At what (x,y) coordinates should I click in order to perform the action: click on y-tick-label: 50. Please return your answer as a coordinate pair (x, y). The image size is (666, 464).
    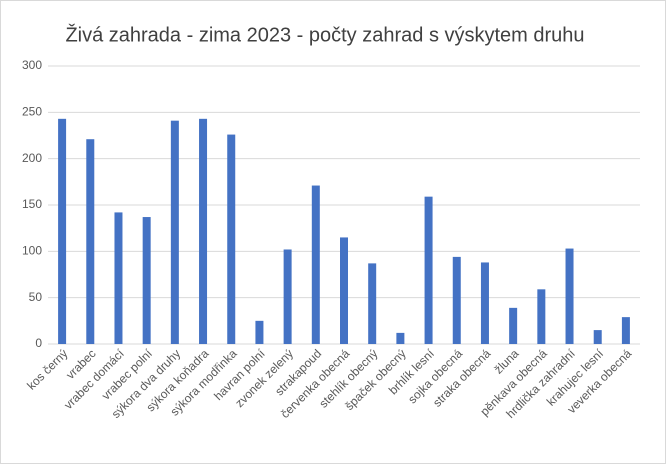
    Looking at the image, I should click on (36, 297).